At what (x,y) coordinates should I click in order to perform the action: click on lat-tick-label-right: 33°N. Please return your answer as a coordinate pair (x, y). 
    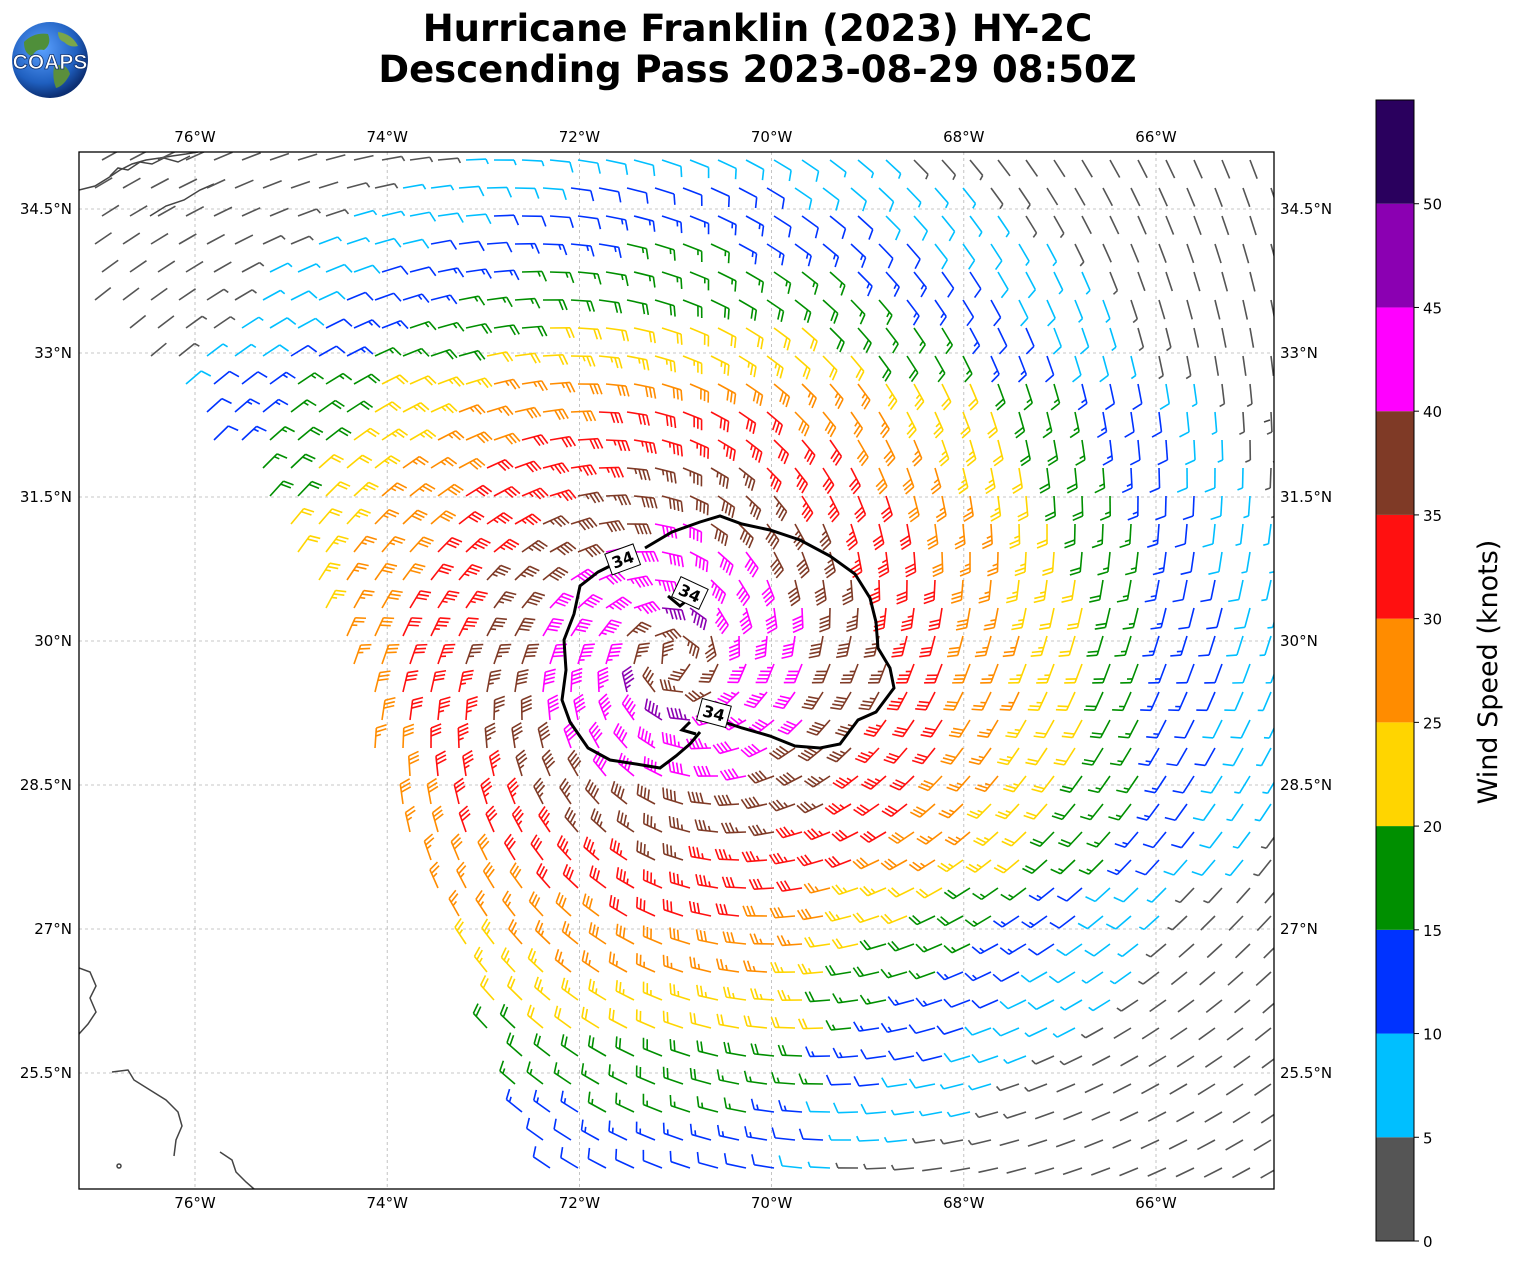
    Looking at the image, I should click on (1299, 353).